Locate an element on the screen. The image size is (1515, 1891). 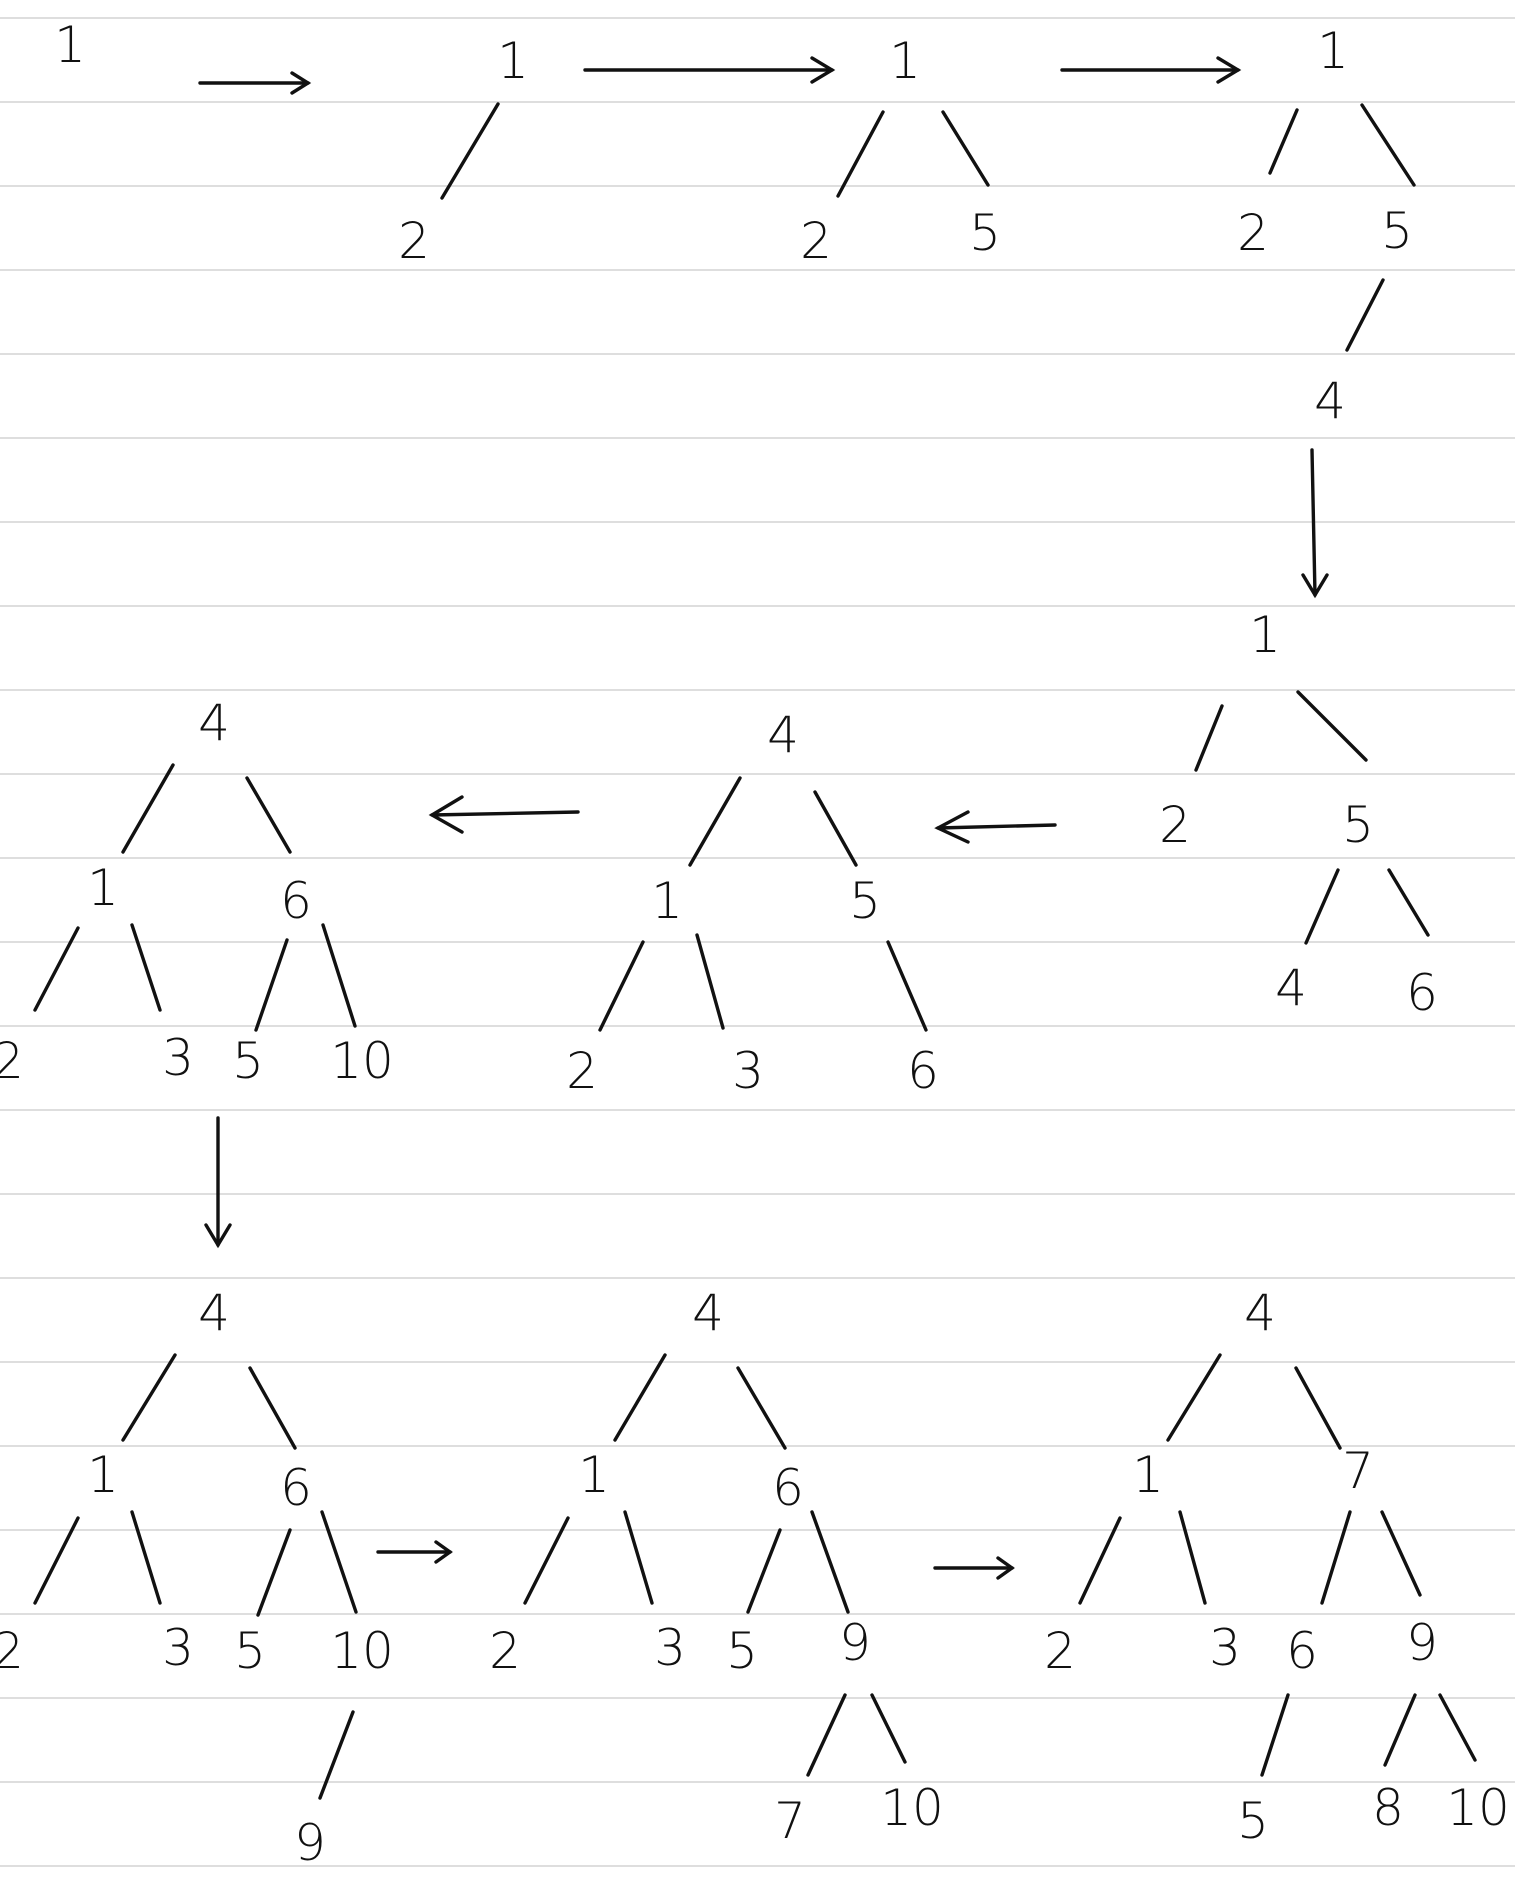
tree-step-7: 4 1 6 2 3 5 10 is located at coordinates (197, 892).